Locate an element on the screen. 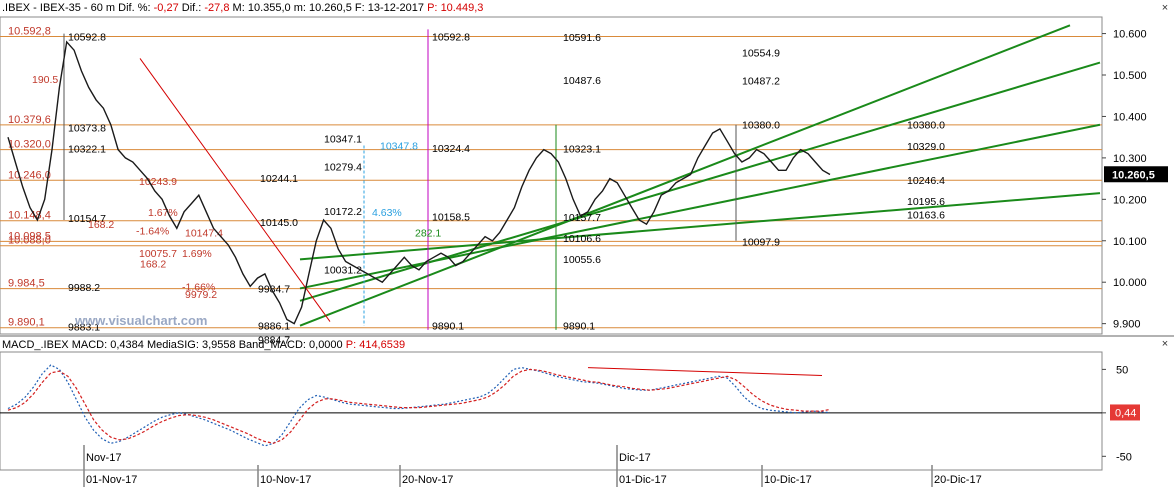 Image resolution: width=1174 pixels, height=487 pixels. watermark: www.visualchart.com is located at coordinates (140, 320).